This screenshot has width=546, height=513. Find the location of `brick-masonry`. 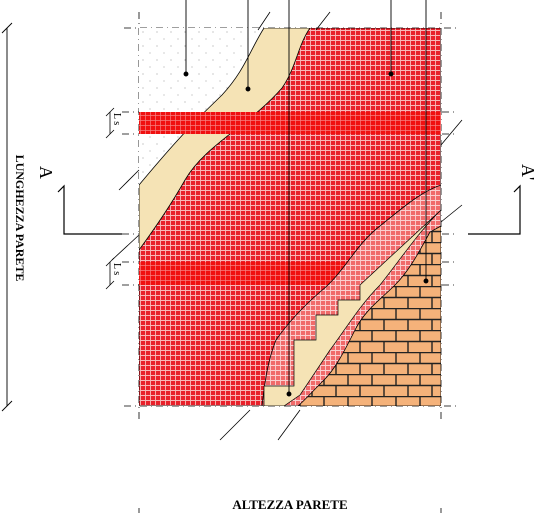

brick-masonry is located at coordinates (369, 315).